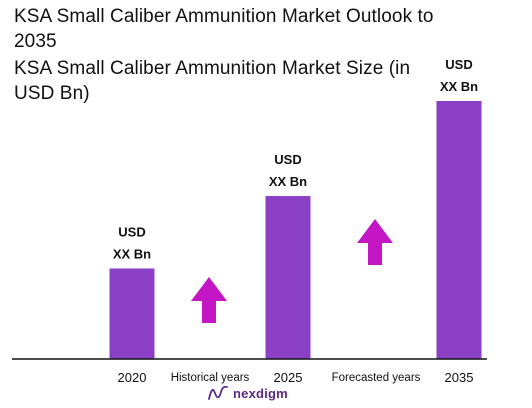 The image size is (532, 408). What do you see at coordinates (288, 181) in the screenshot?
I see `bar-label-2025-2: XX Bn` at bounding box center [288, 181].